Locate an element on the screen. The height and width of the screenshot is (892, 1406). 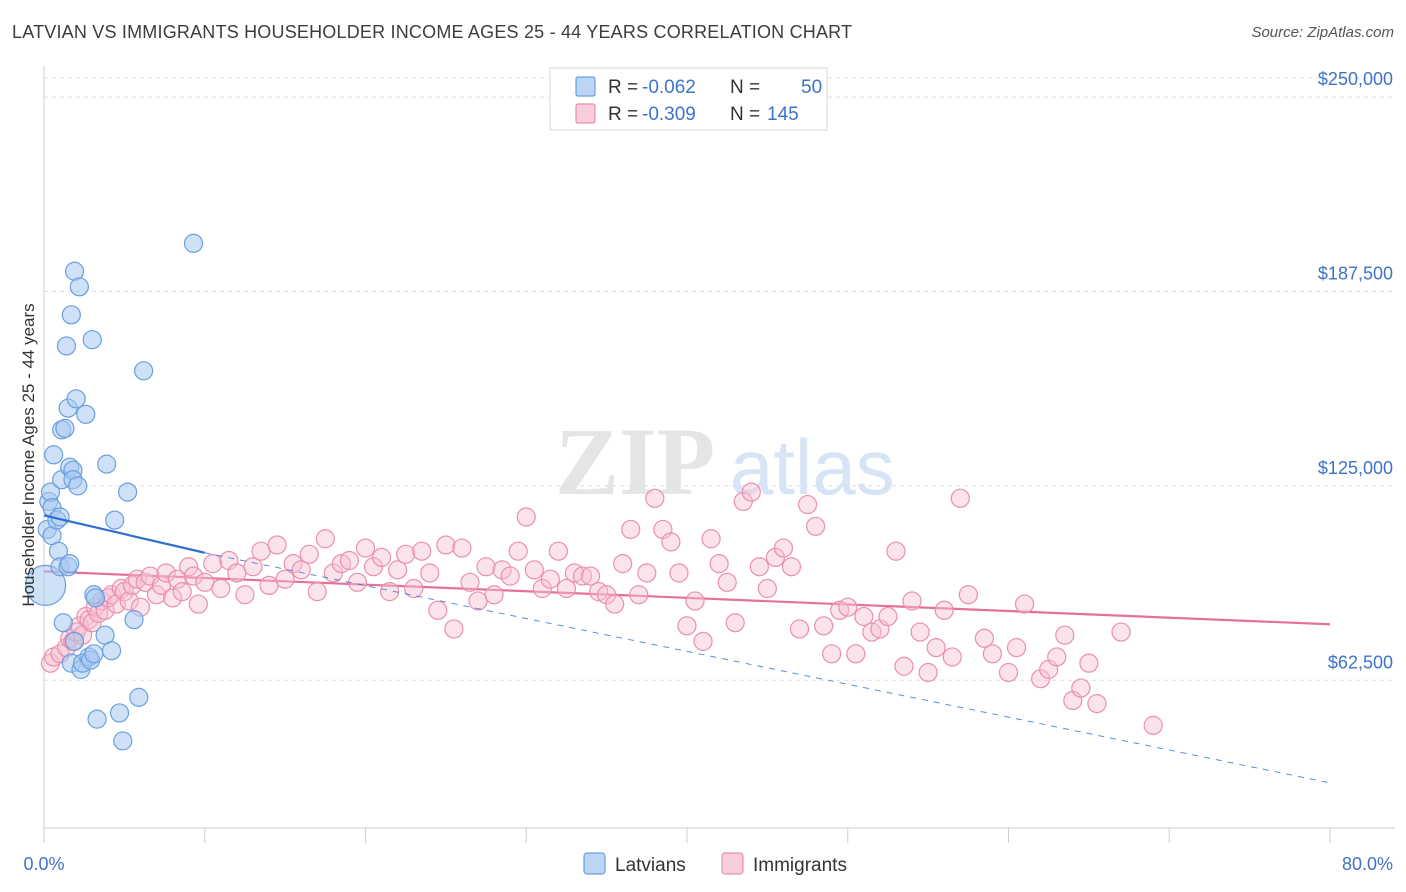
bottom-legend-immigrants-swatch is located at coordinates (732, 863).